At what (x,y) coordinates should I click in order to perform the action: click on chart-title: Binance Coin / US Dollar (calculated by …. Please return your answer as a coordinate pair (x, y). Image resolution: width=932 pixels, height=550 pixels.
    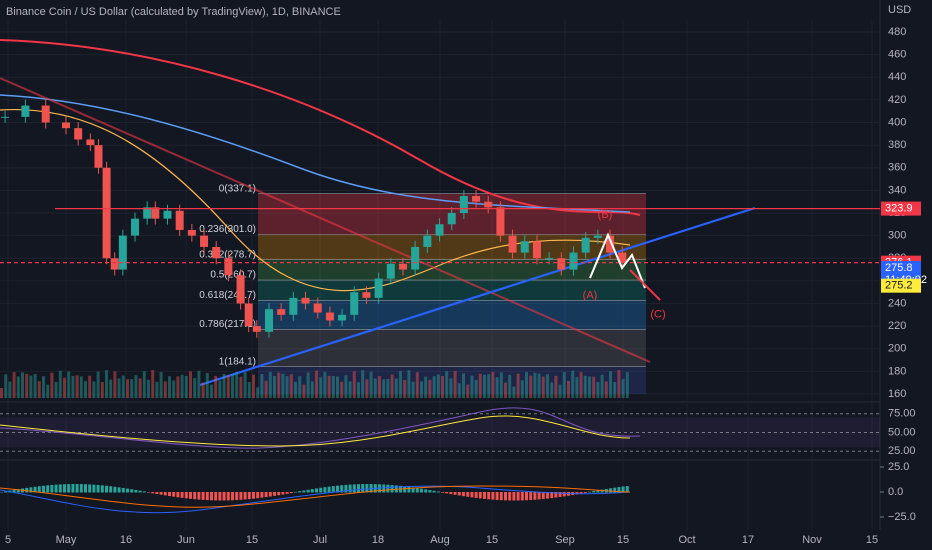
    Looking at the image, I should click on (173, 12).